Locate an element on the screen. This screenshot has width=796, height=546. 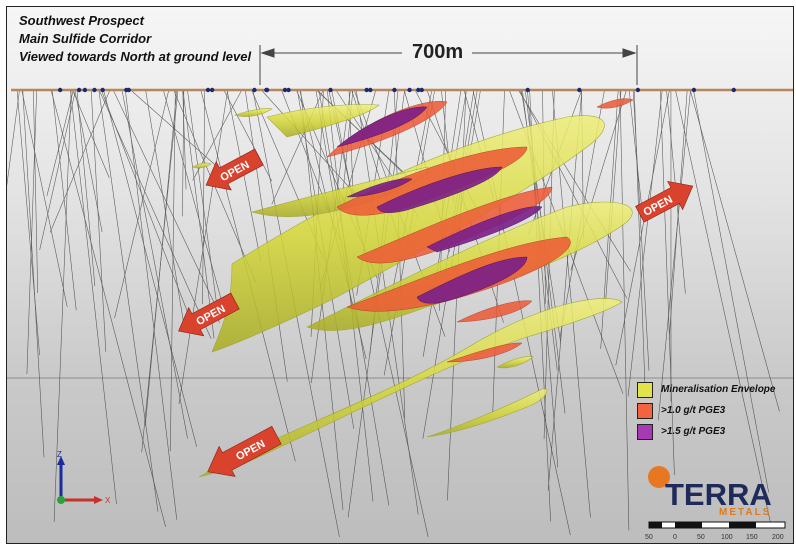
map-scale-bar is located at coordinates (717, 525).